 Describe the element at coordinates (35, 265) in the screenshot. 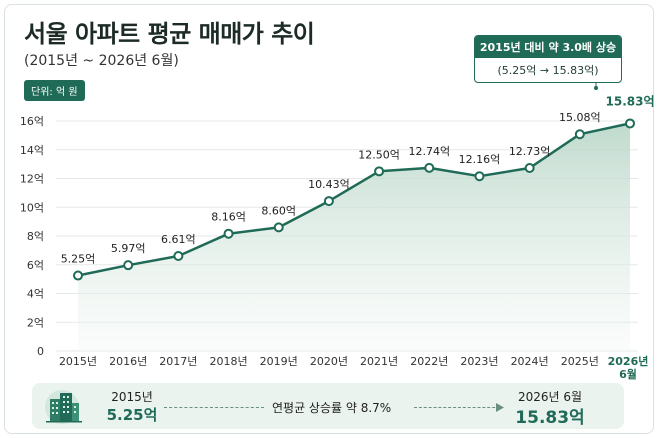

I see `y-tick-label: 6억` at that location.